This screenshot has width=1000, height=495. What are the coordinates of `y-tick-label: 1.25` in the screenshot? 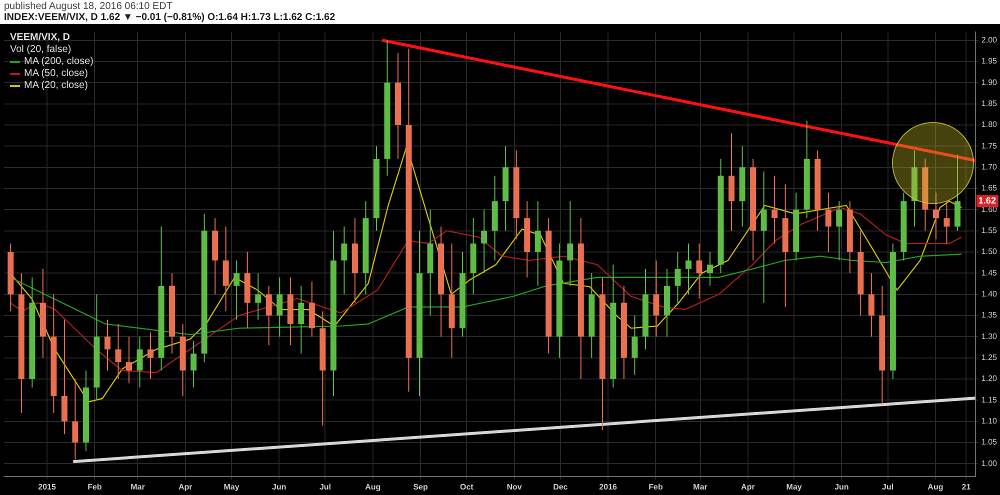 It's located at (989, 357).